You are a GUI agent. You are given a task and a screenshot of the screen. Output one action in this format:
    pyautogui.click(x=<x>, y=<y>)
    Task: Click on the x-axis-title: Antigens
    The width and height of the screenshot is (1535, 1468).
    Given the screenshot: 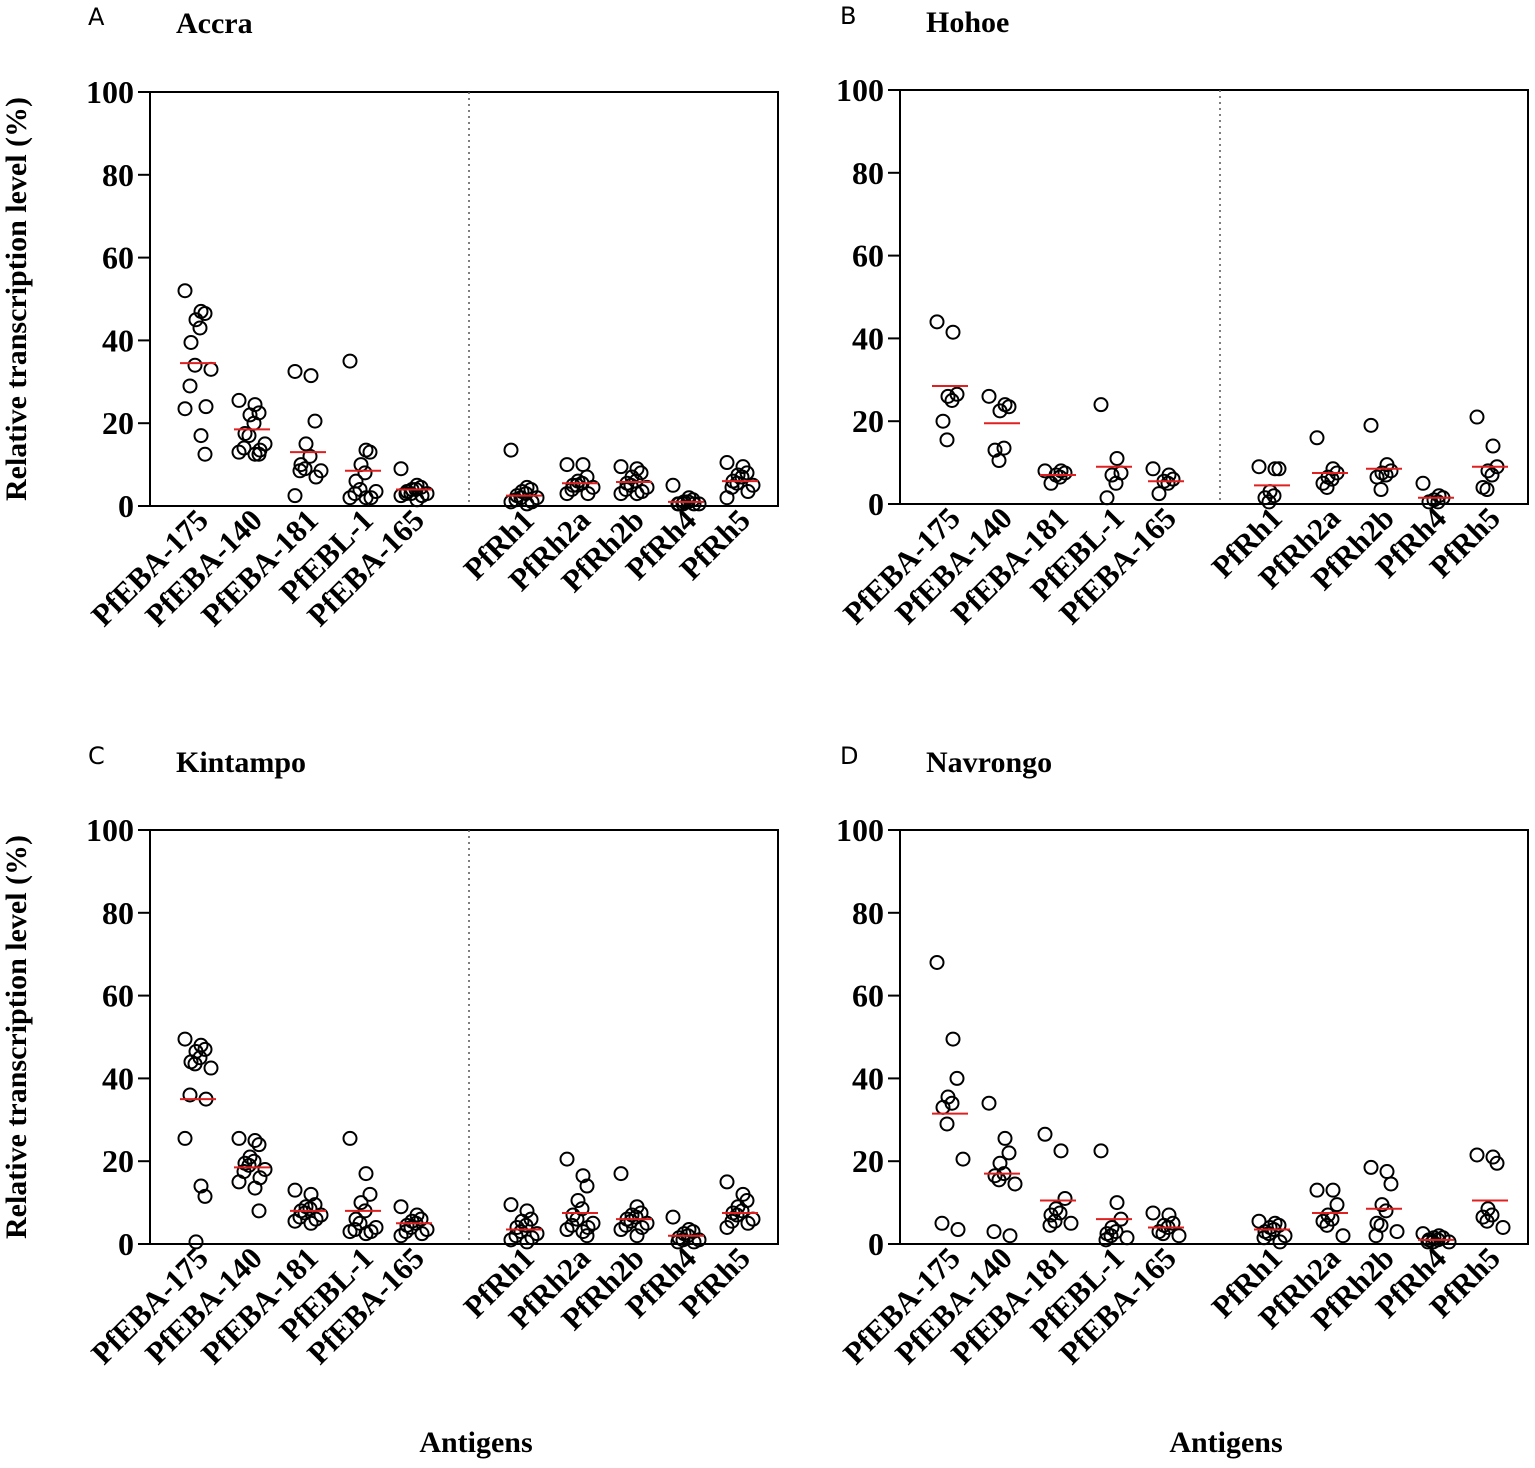 What is the action you would take?
    pyautogui.click(x=475, y=1442)
    